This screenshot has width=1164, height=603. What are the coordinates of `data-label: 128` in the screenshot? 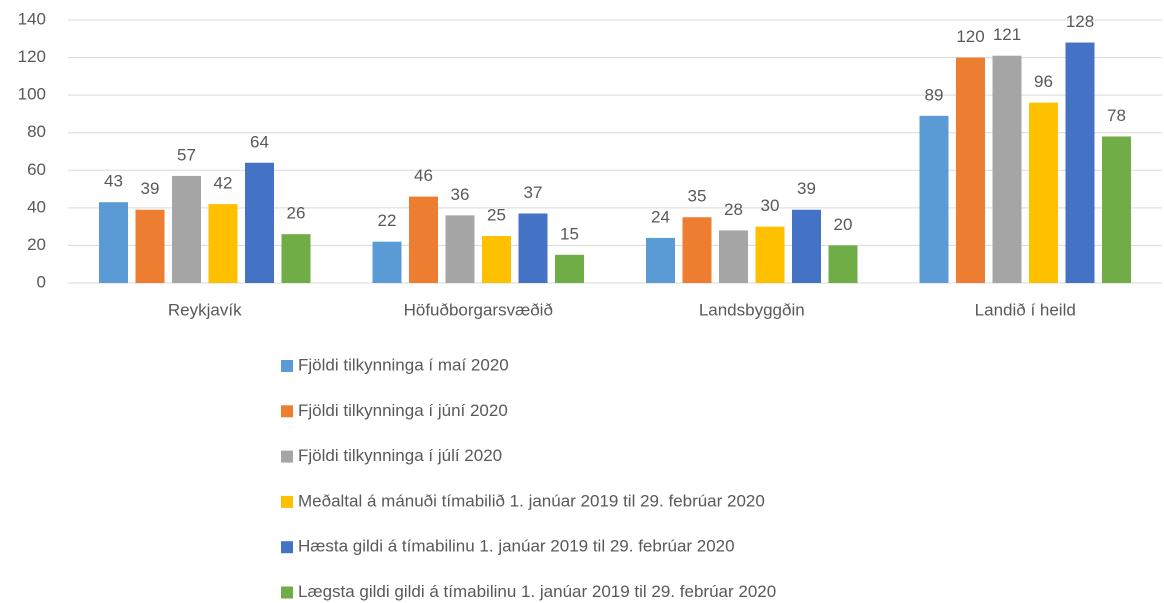 It's located at (1080, 21).